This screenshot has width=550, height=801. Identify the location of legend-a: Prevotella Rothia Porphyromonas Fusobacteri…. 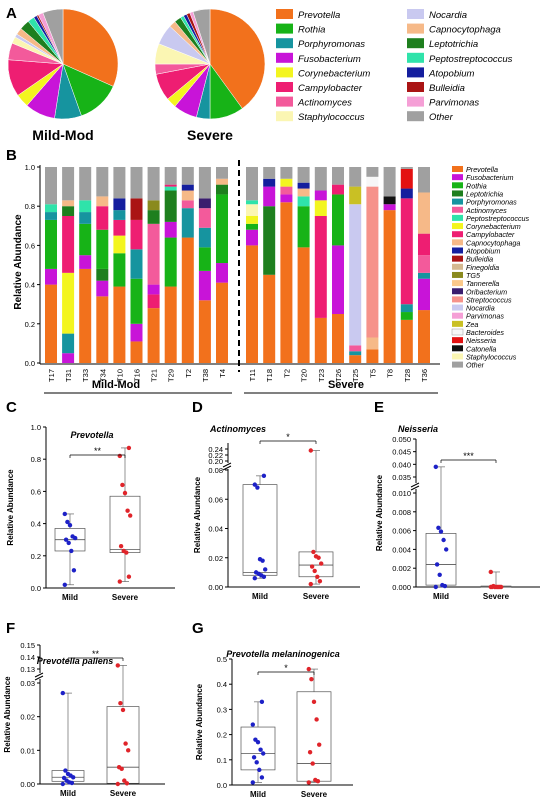
(394, 66).